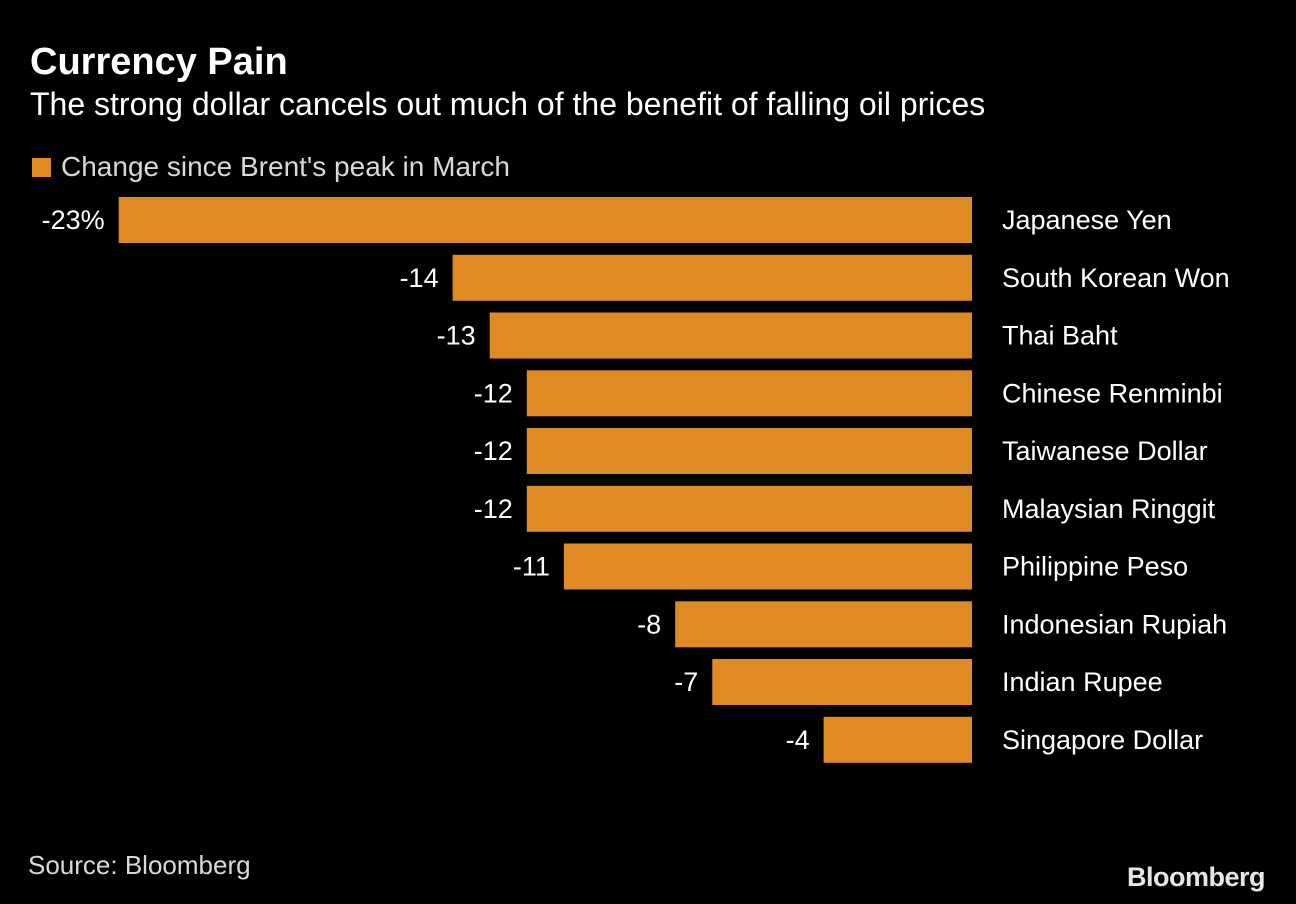  What do you see at coordinates (1102, 740) in the screenshot?
I see `category-label: Singapore Dollar` at bounding box center [1102, 740].